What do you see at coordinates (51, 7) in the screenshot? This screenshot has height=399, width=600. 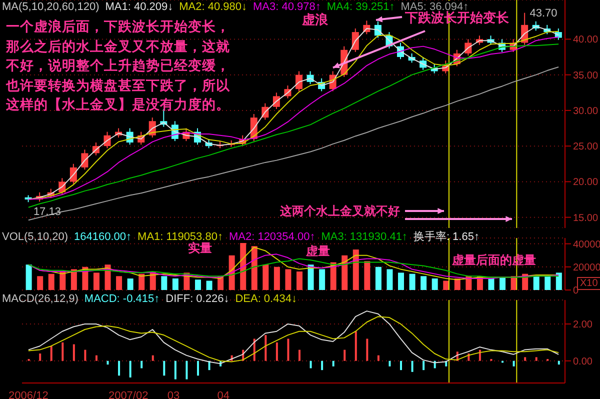 I see `chart-subtitle: MA(5,10,20,60,120)` at bounding box center [51, 7].